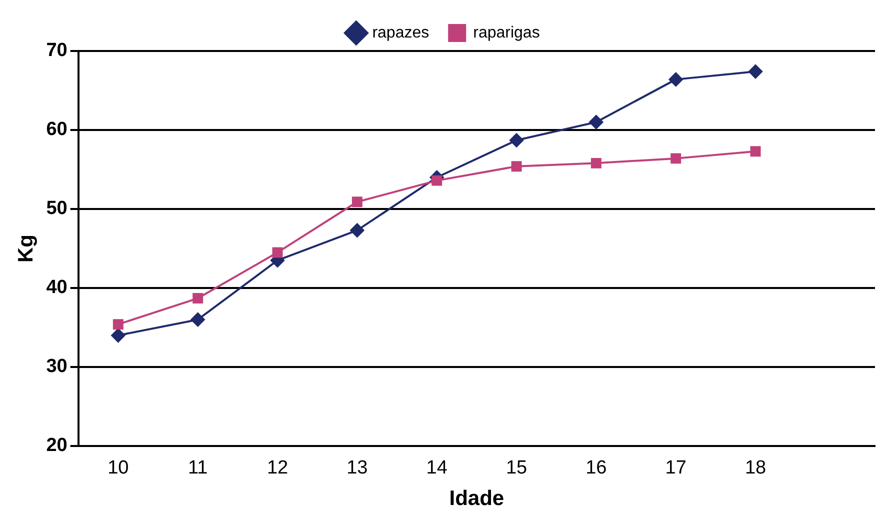 Image resolution: width=883 pixels, height=521 pixels. Describe the element at coordinates (57, 209) in the screenshot. I see `y-tick-label: 50` at that location.